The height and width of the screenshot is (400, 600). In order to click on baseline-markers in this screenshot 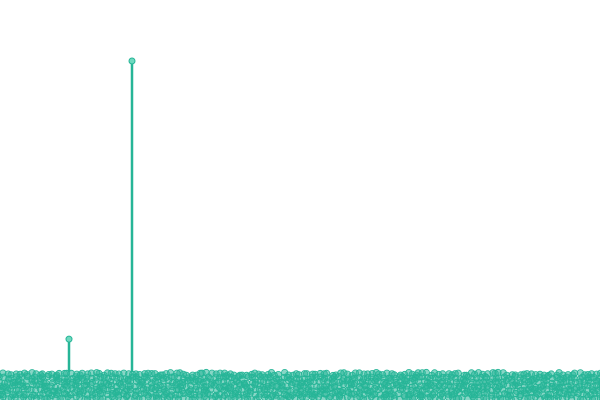, I will do `click(300, 384)`.